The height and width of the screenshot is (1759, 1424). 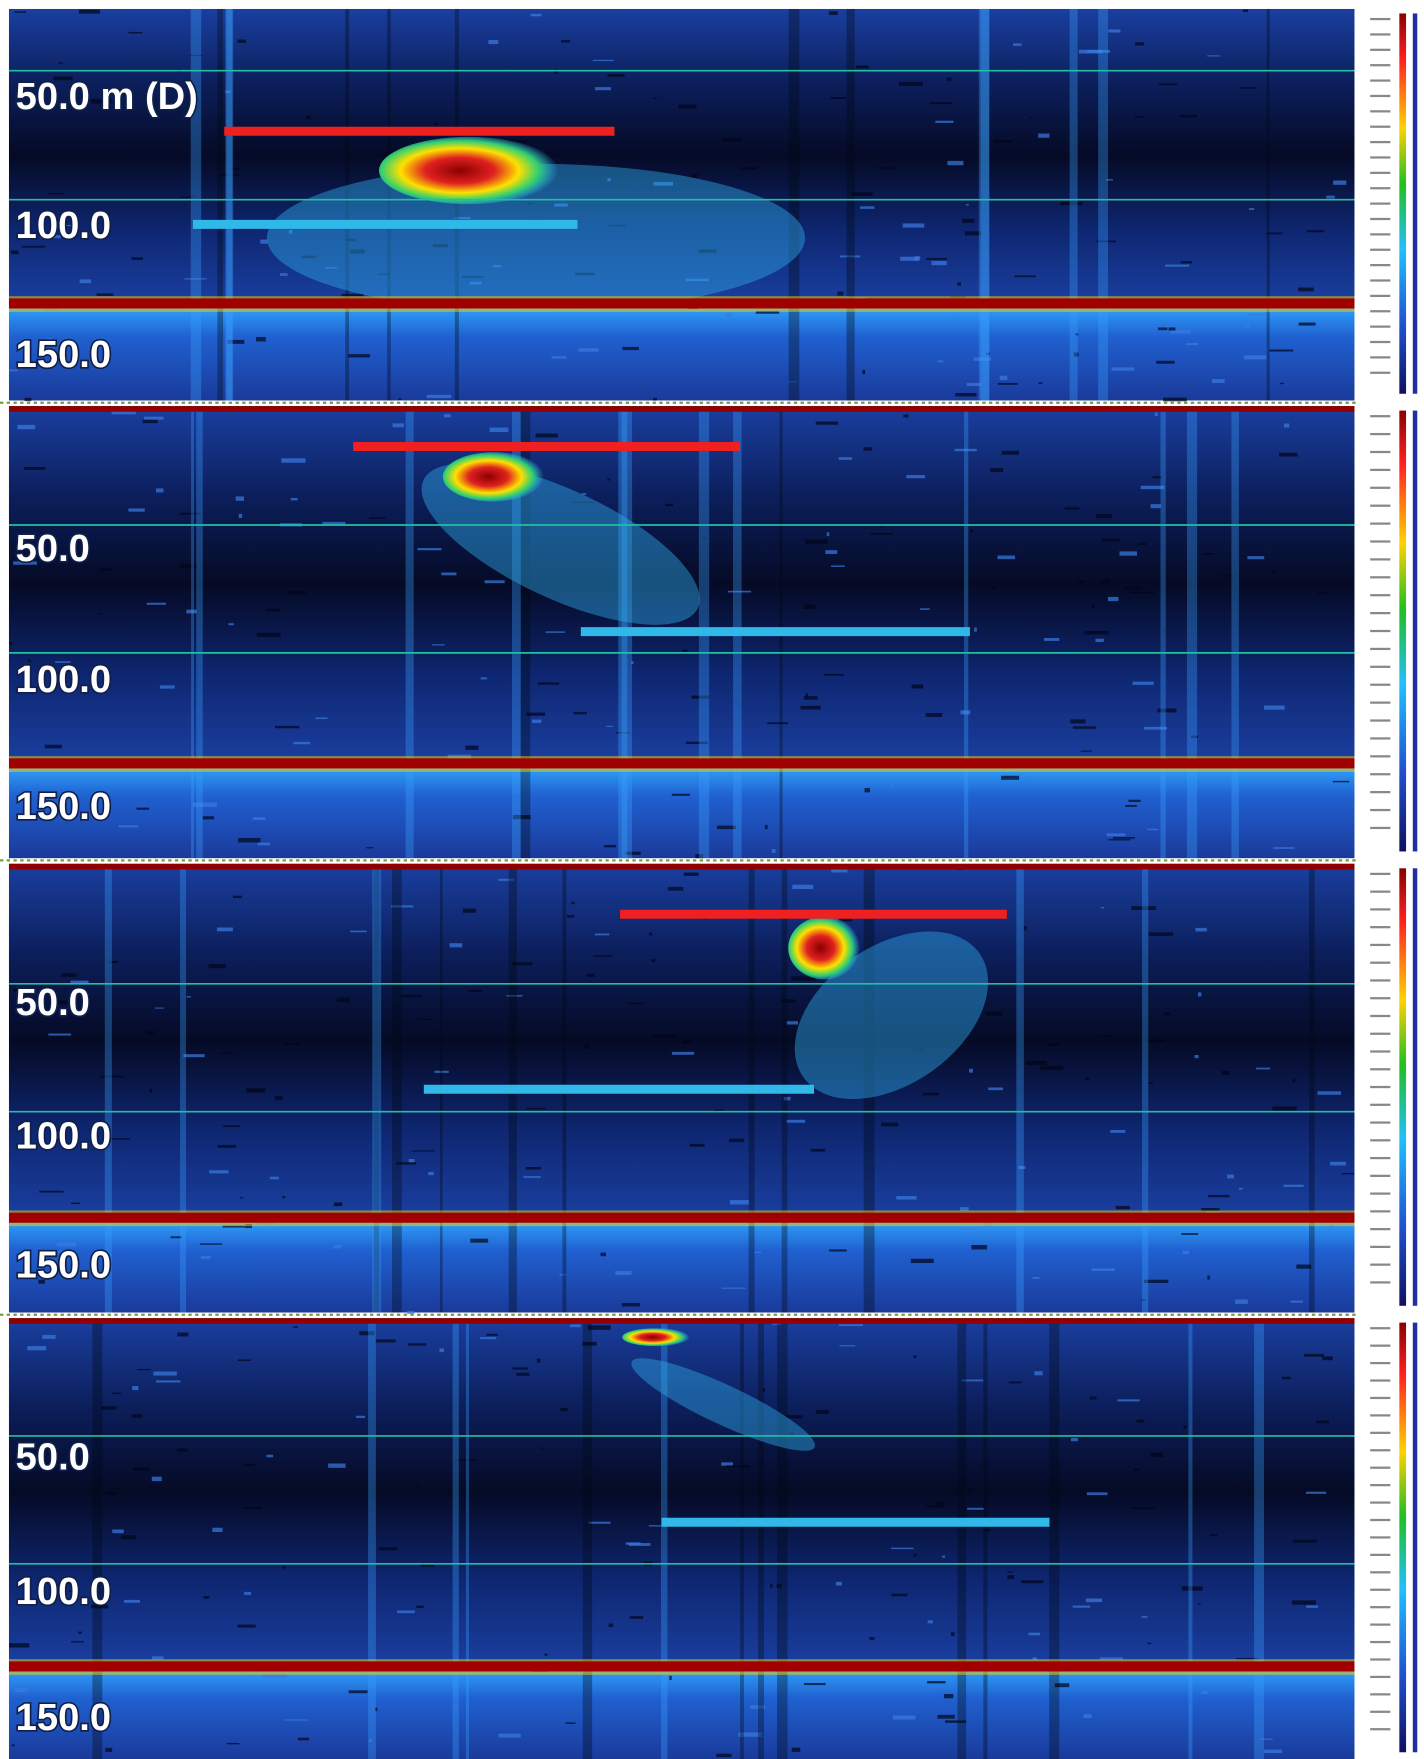 I want to click on color-scale, so click(x=1403, y=1537).